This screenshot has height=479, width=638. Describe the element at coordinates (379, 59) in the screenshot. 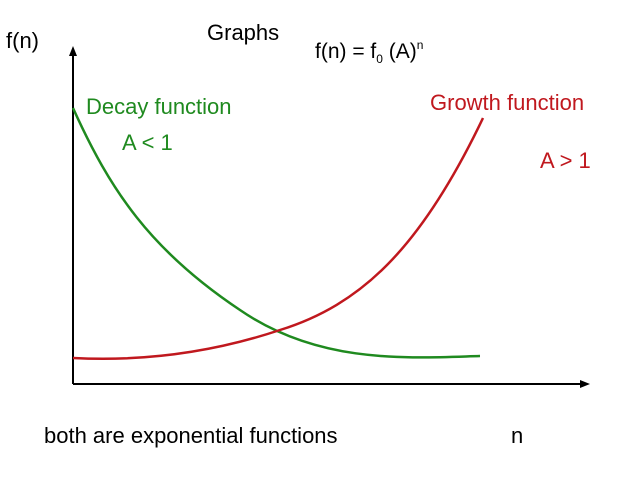

I see `formula-subscript: 0` at that location.